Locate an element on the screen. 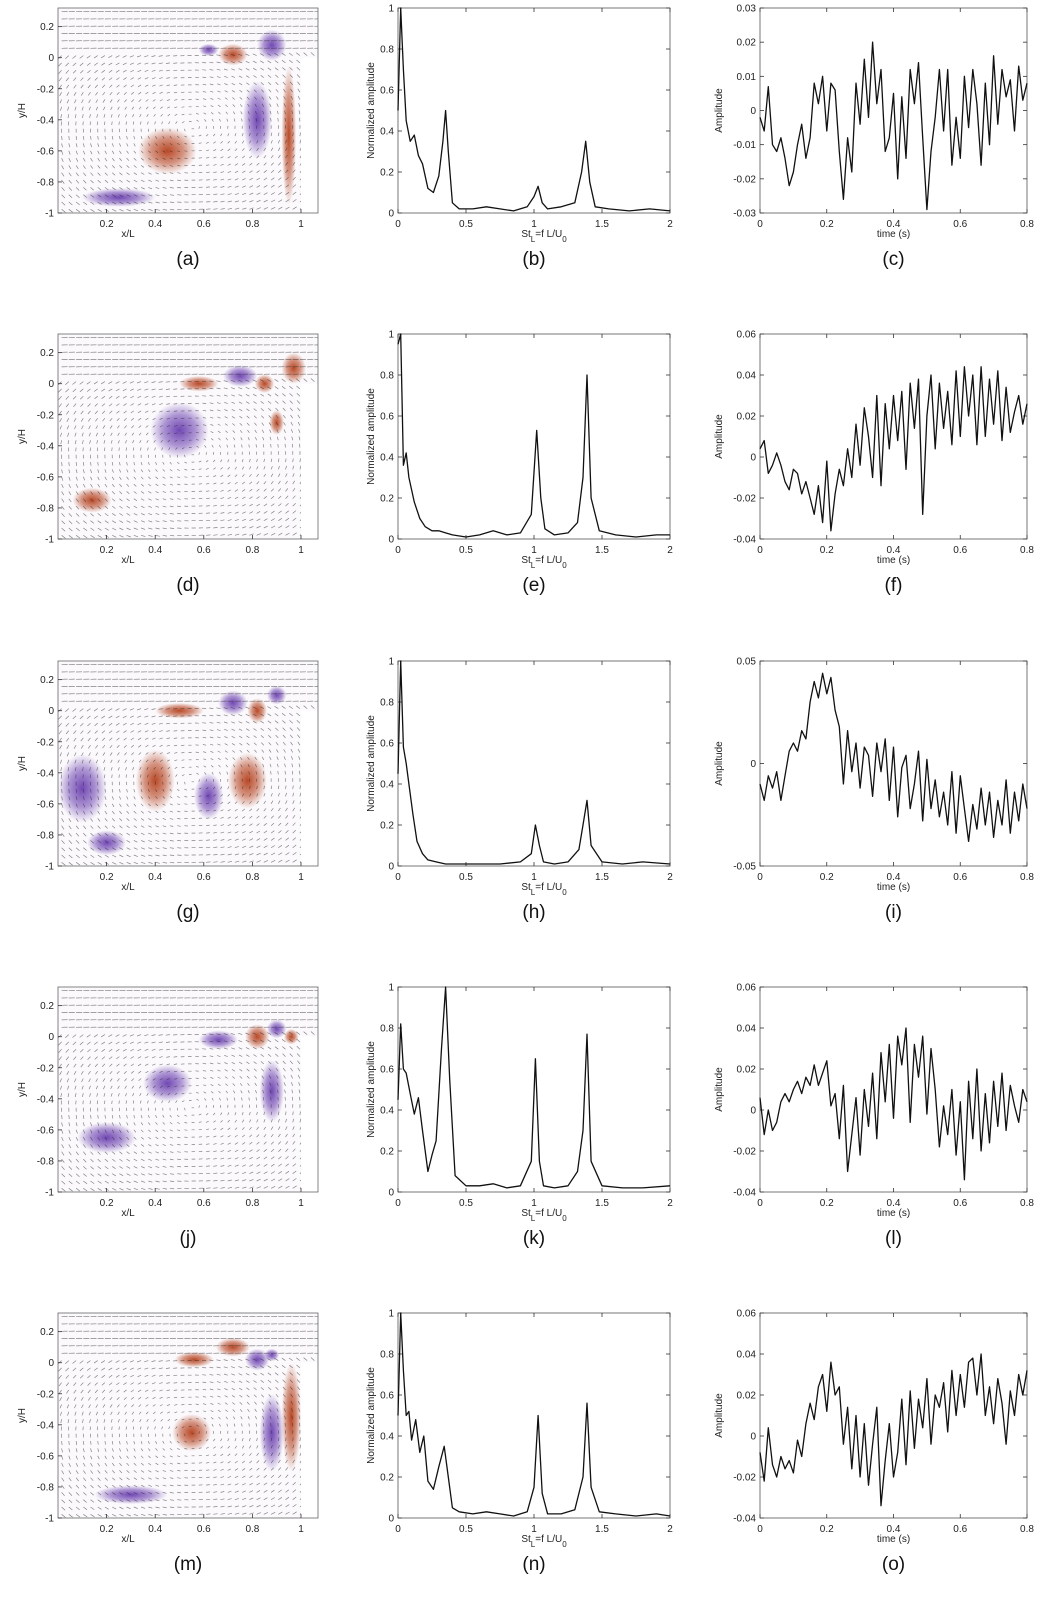 The image size is (1050, 1623). y-tick-label: 0.04 is located at coordinates (747, 1029).